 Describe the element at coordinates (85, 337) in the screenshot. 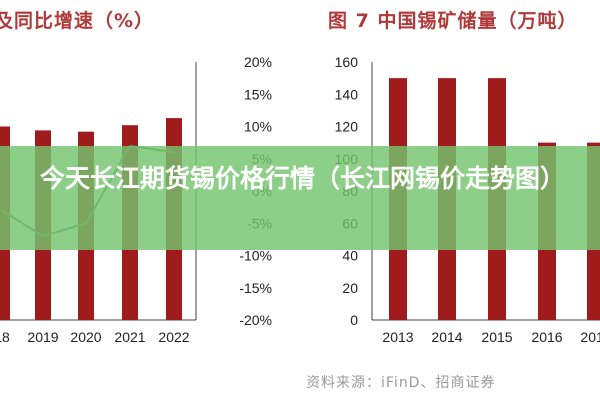

I see `left-x-tick-label: 2020` at that location.